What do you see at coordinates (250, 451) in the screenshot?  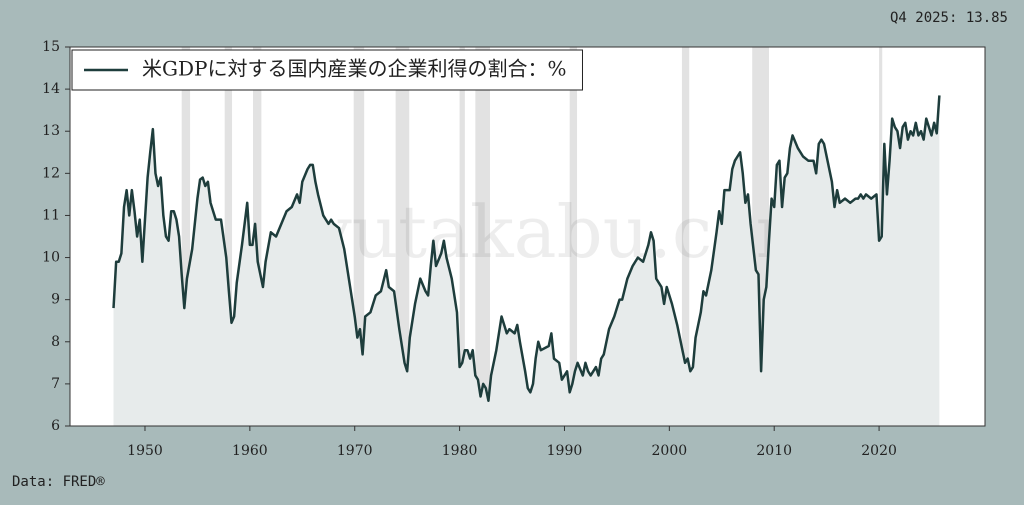 I see `x-tick-label: 1960` at bounding box center [250, 451].